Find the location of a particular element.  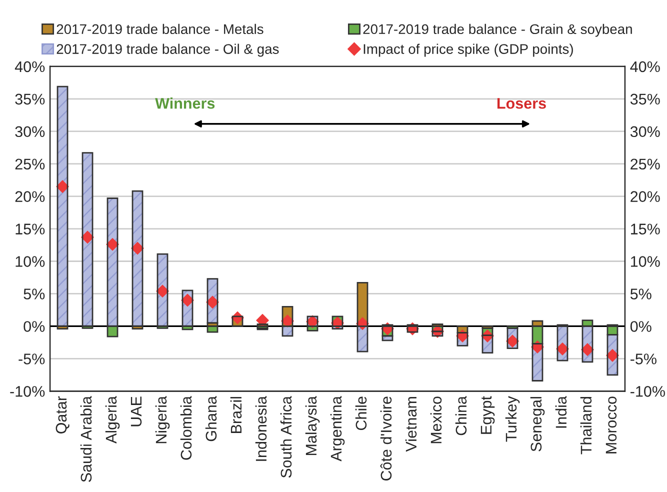

x-tick-label: Saudi Arabia is located at coordinates (86, 439).